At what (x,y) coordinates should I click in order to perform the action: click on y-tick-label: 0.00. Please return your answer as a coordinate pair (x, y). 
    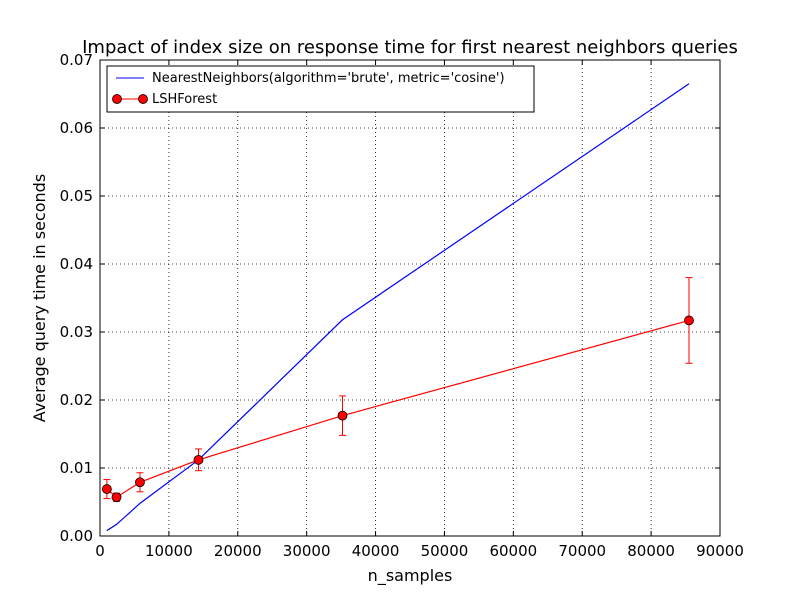
    Looking at the image, I should click on (76, 536).